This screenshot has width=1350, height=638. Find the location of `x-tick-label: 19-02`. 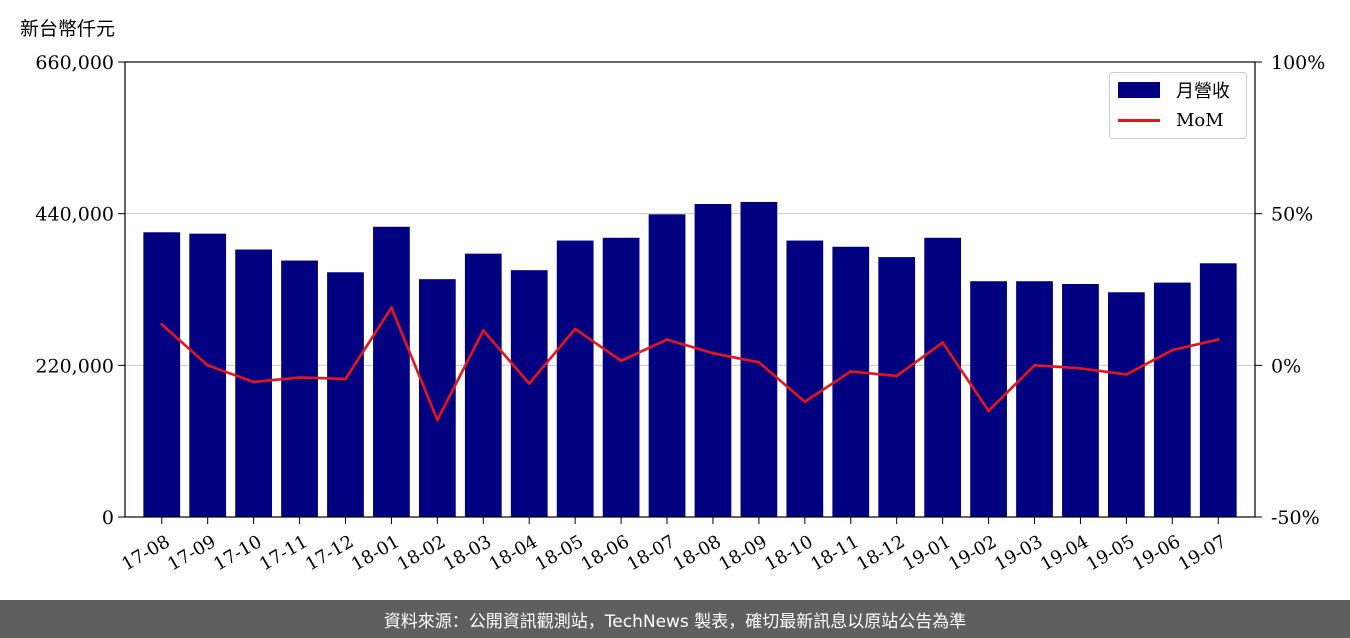

x-tick-label: 19-02 is located at coordinates (972, 553).